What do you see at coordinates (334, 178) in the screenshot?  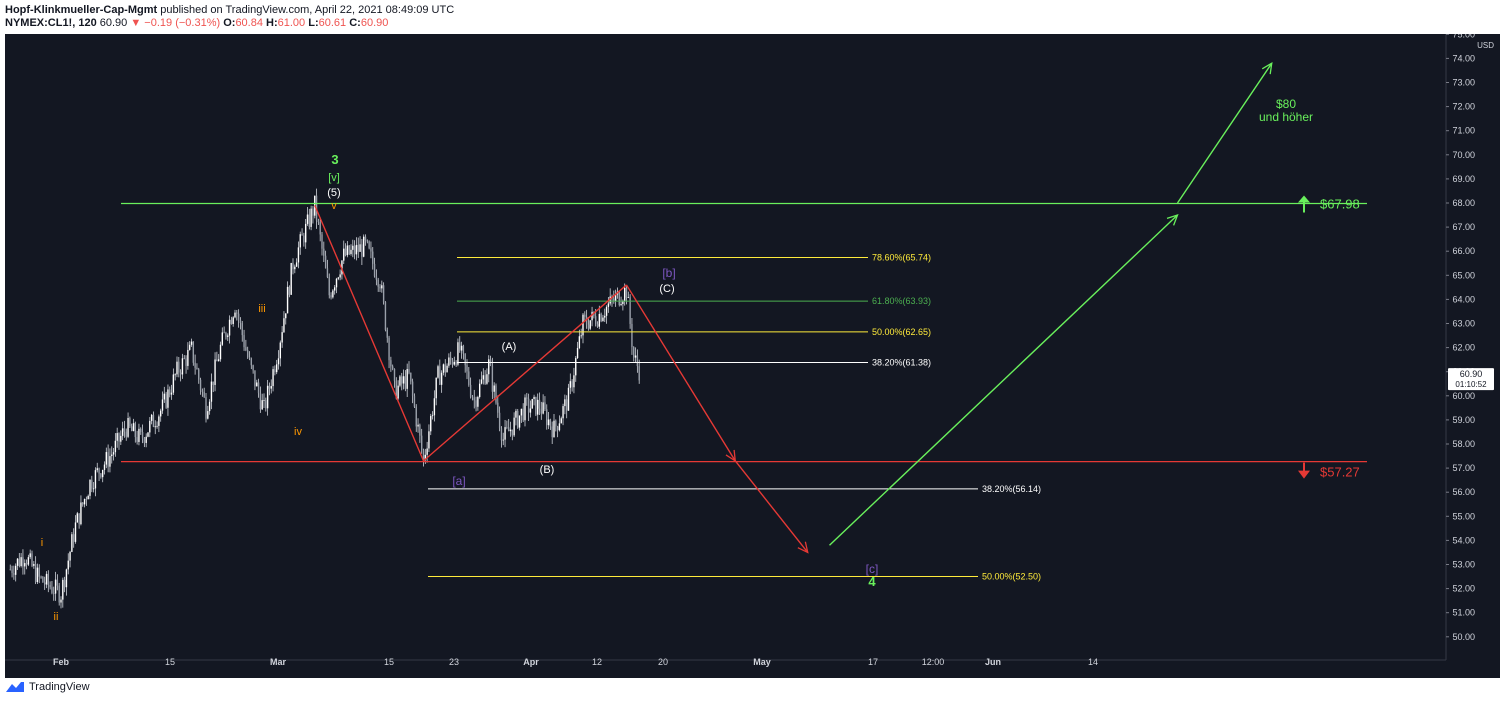 I see `wave-label-v-bracket: [v]` at bounding box center [334, 178].